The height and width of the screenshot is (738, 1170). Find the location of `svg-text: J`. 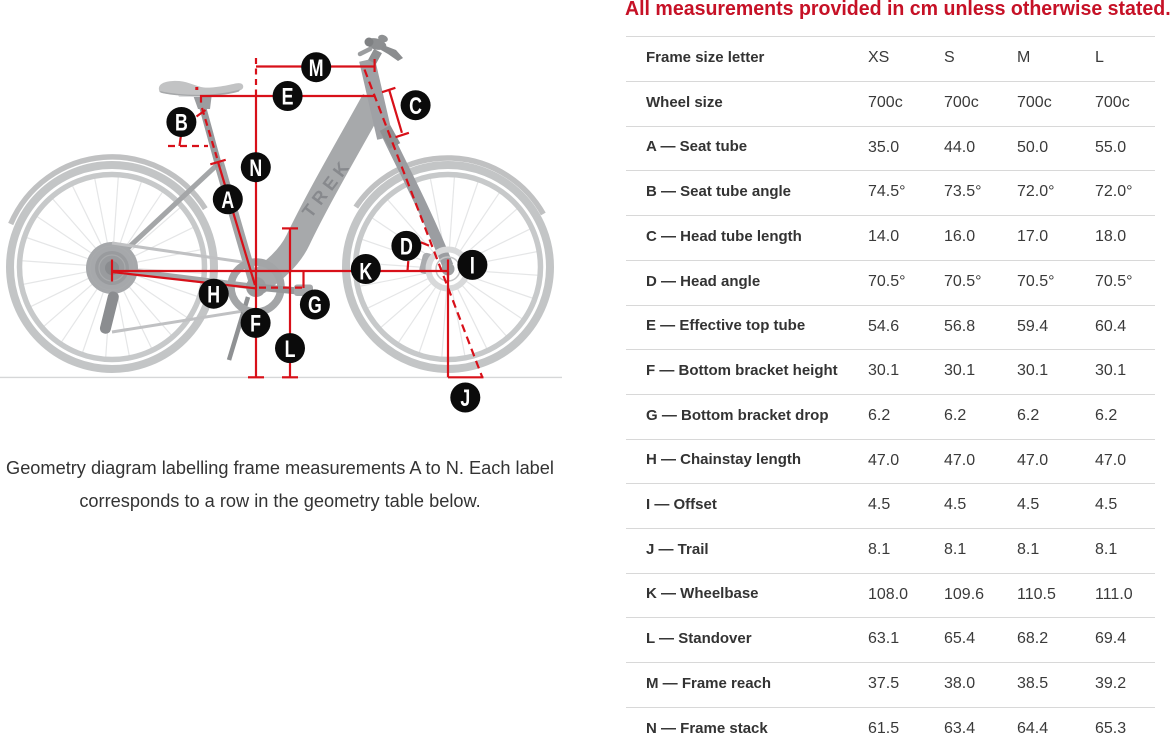

svg-text: J is located at coordinates (465, 399).